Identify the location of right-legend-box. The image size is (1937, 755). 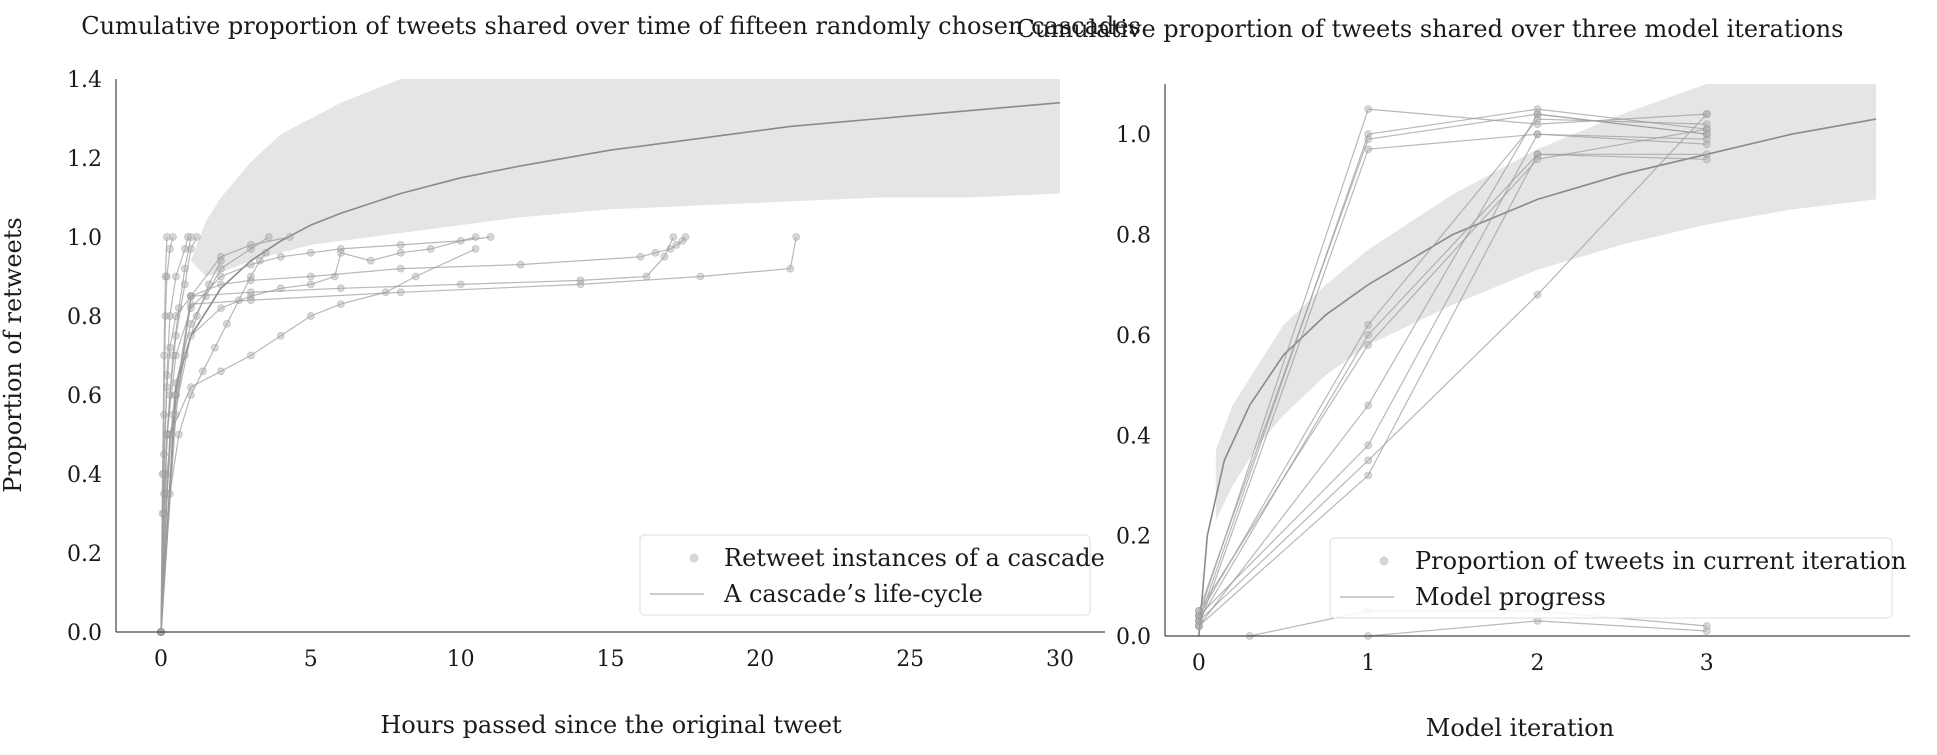
(1611, 578).